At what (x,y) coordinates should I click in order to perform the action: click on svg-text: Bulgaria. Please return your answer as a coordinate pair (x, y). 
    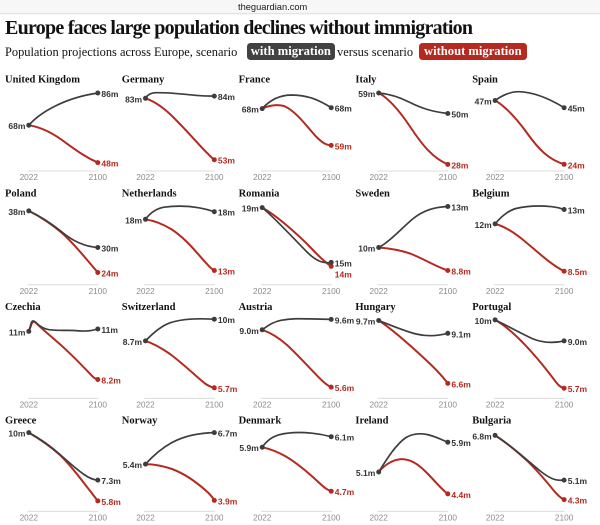
    Looking at the image, I should click on (492, 421).